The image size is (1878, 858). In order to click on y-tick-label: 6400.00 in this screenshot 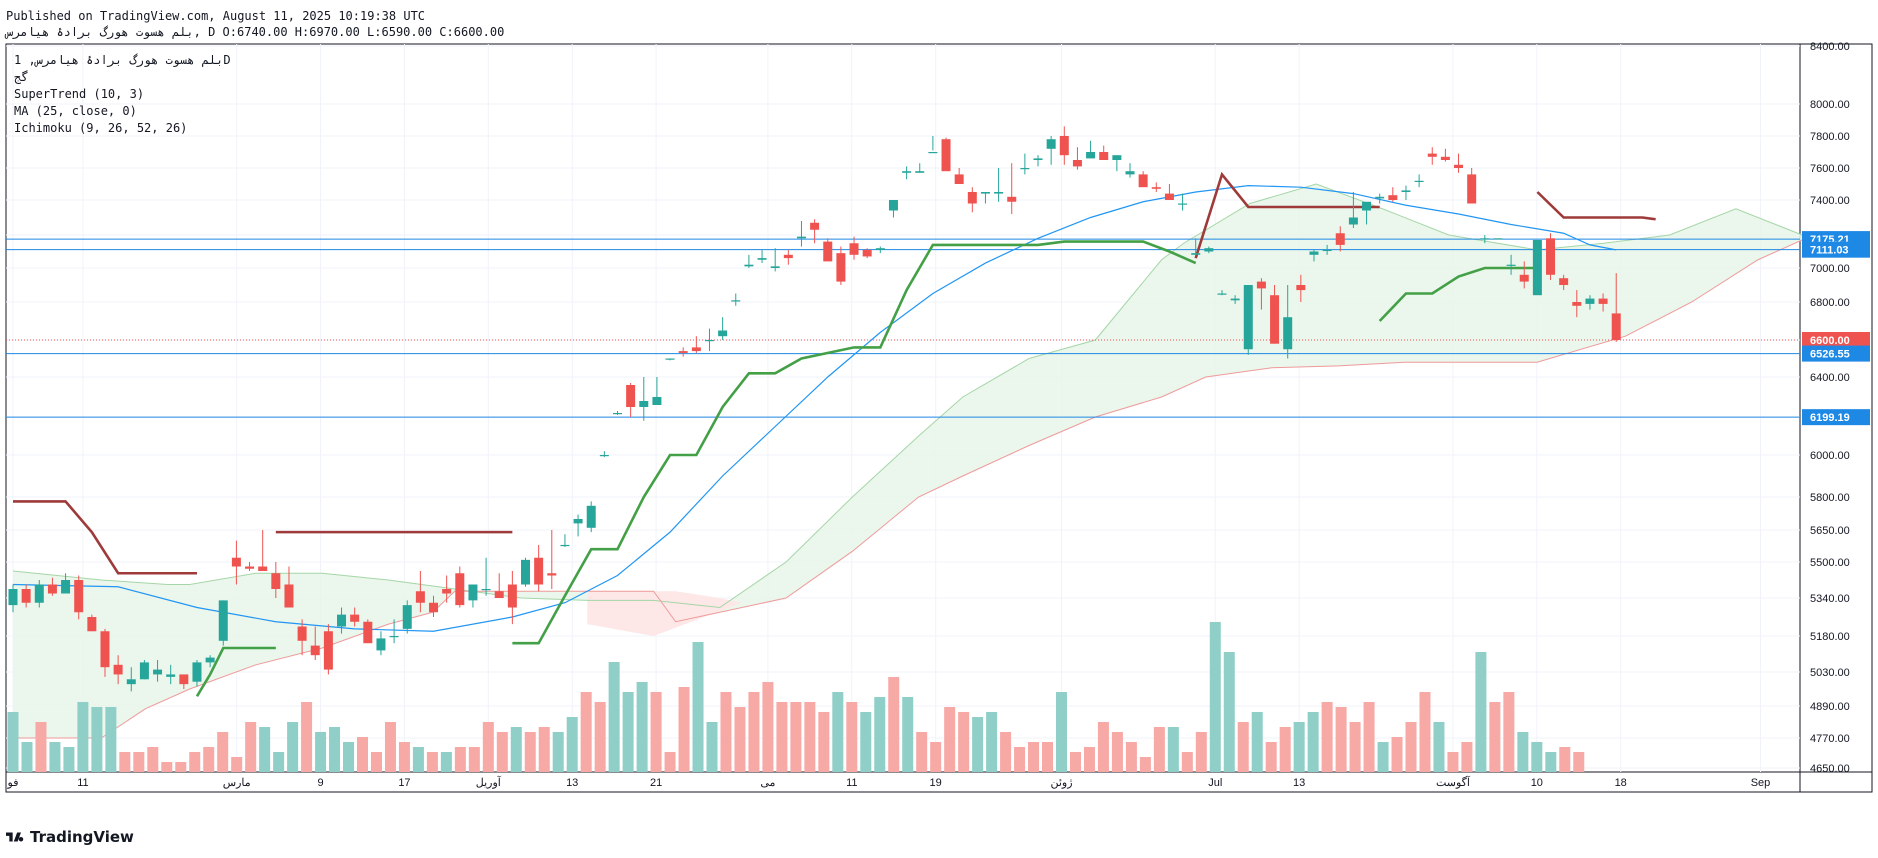, I will do `click(1830, 378)`.